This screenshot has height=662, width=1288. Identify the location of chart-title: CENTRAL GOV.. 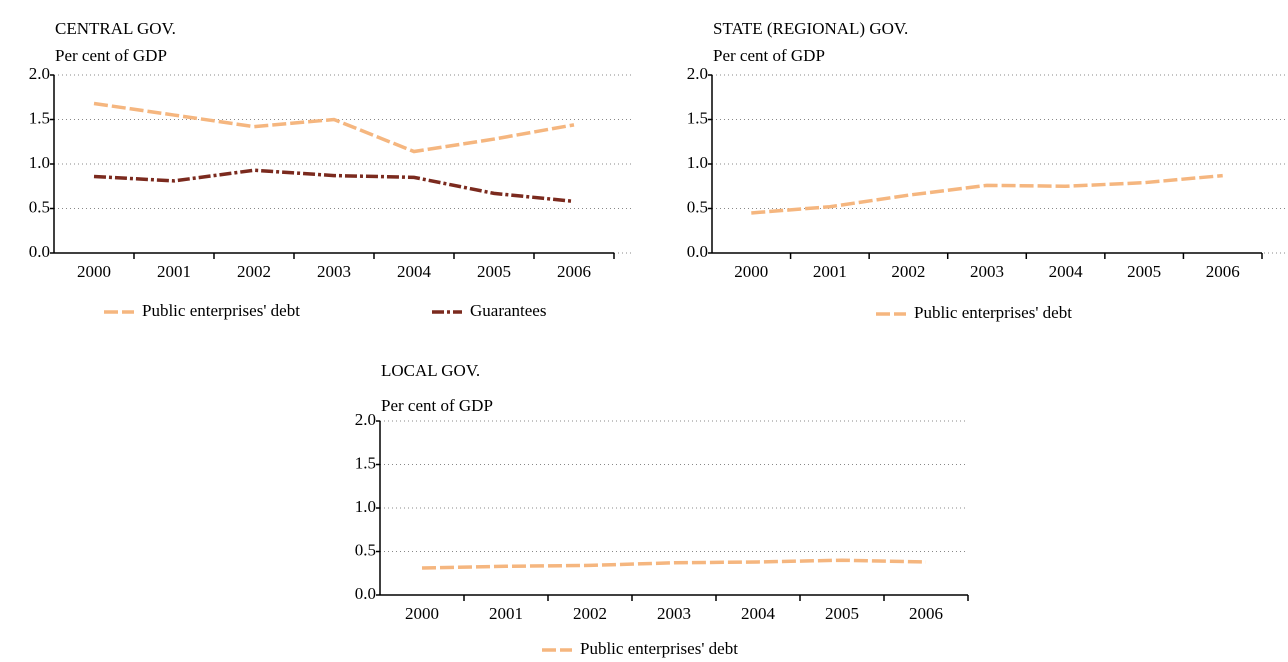
(115, 28).